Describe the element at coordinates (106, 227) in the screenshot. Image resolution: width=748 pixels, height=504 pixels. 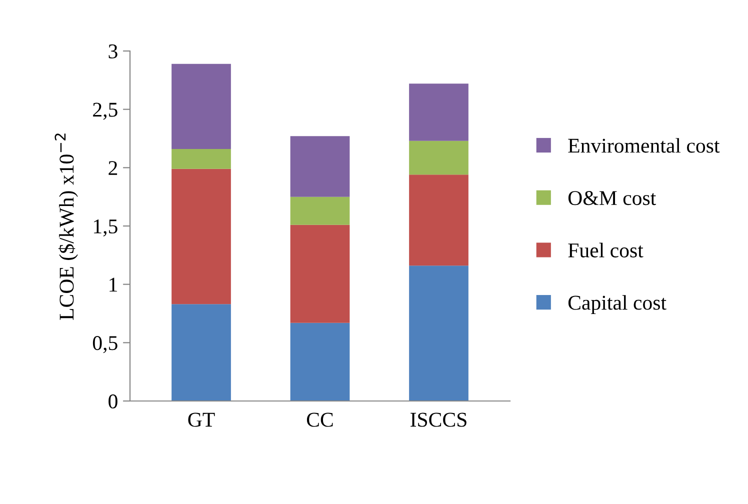
I see `y-tick-label: 1,5` at that location.